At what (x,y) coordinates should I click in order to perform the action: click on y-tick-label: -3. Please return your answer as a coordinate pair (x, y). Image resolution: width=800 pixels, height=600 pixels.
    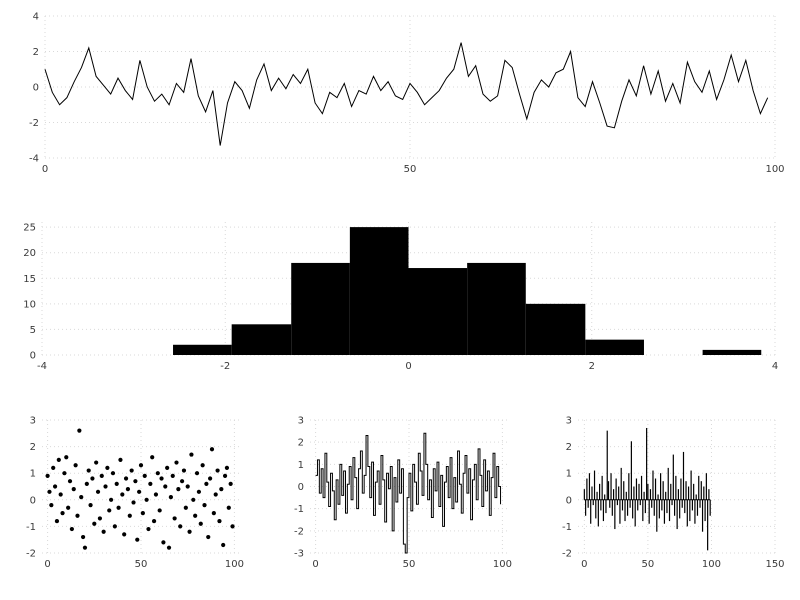
    Looking at the image, I should click on (299, 554).